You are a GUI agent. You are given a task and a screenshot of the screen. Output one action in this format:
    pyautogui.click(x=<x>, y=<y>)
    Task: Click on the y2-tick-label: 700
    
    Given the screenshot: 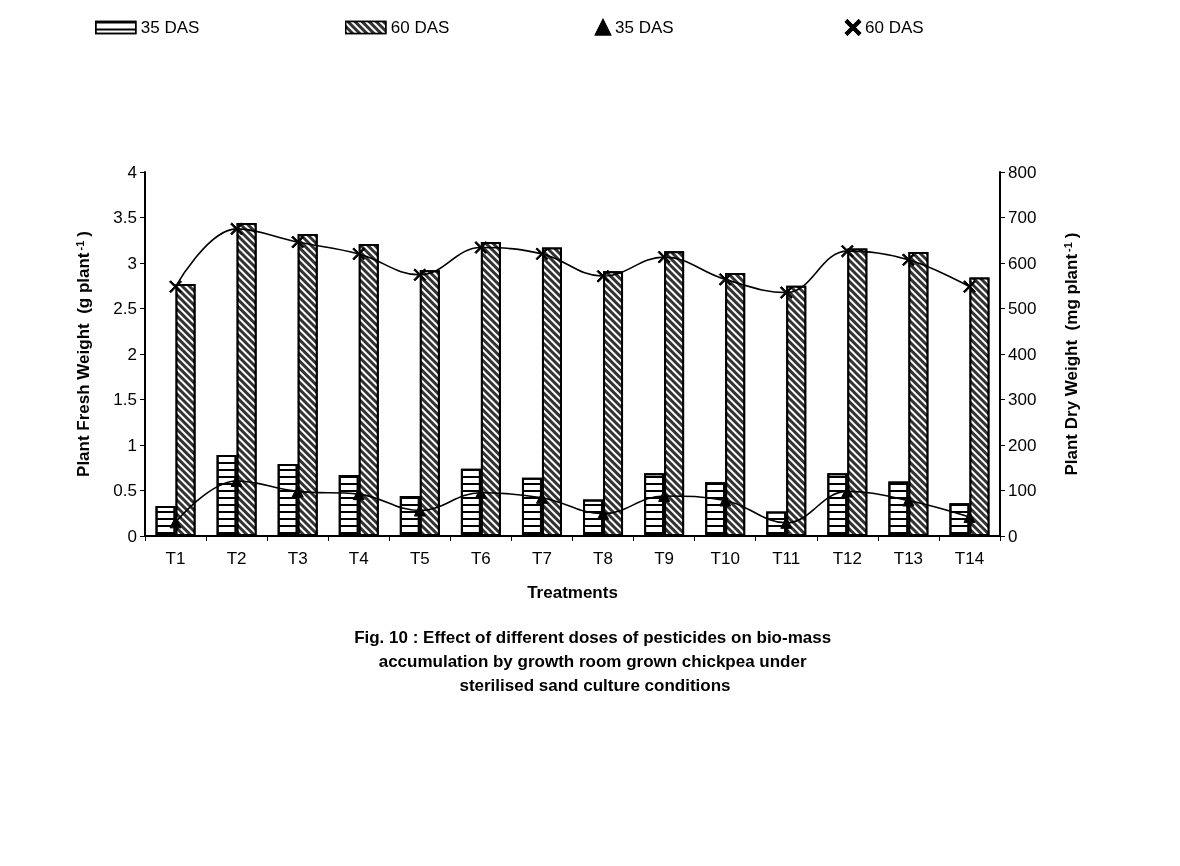 What is the action you would take?
    pyautogui.click(x=1022, y=217)
    